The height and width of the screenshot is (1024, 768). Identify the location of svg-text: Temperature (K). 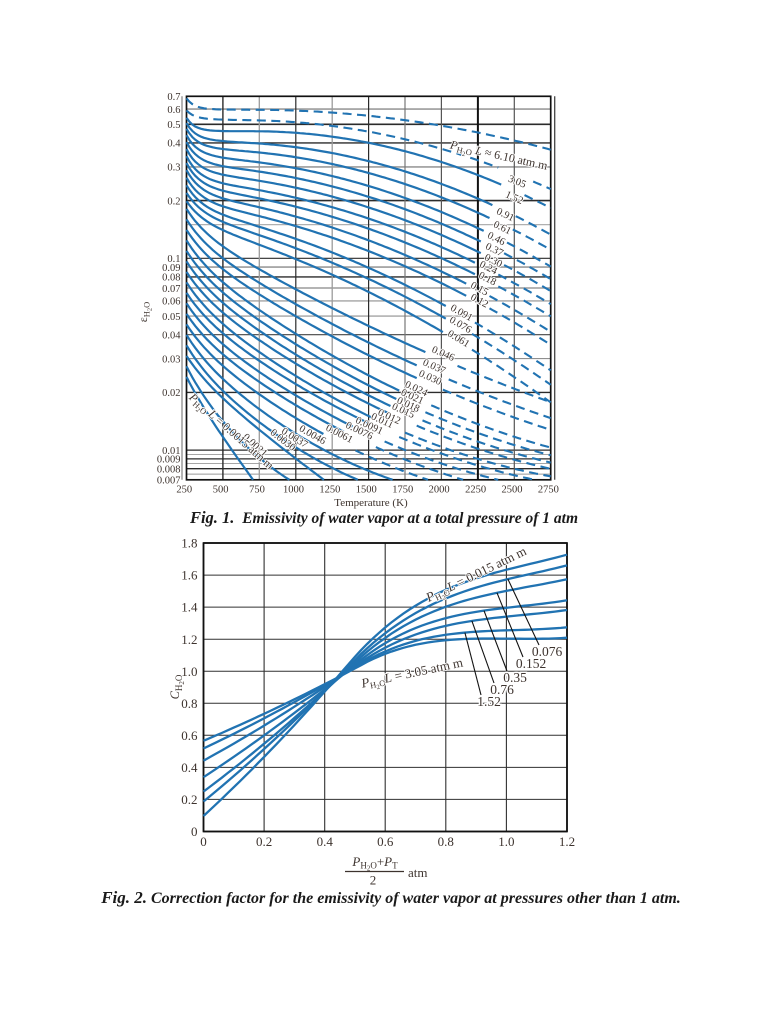
(371, 503).